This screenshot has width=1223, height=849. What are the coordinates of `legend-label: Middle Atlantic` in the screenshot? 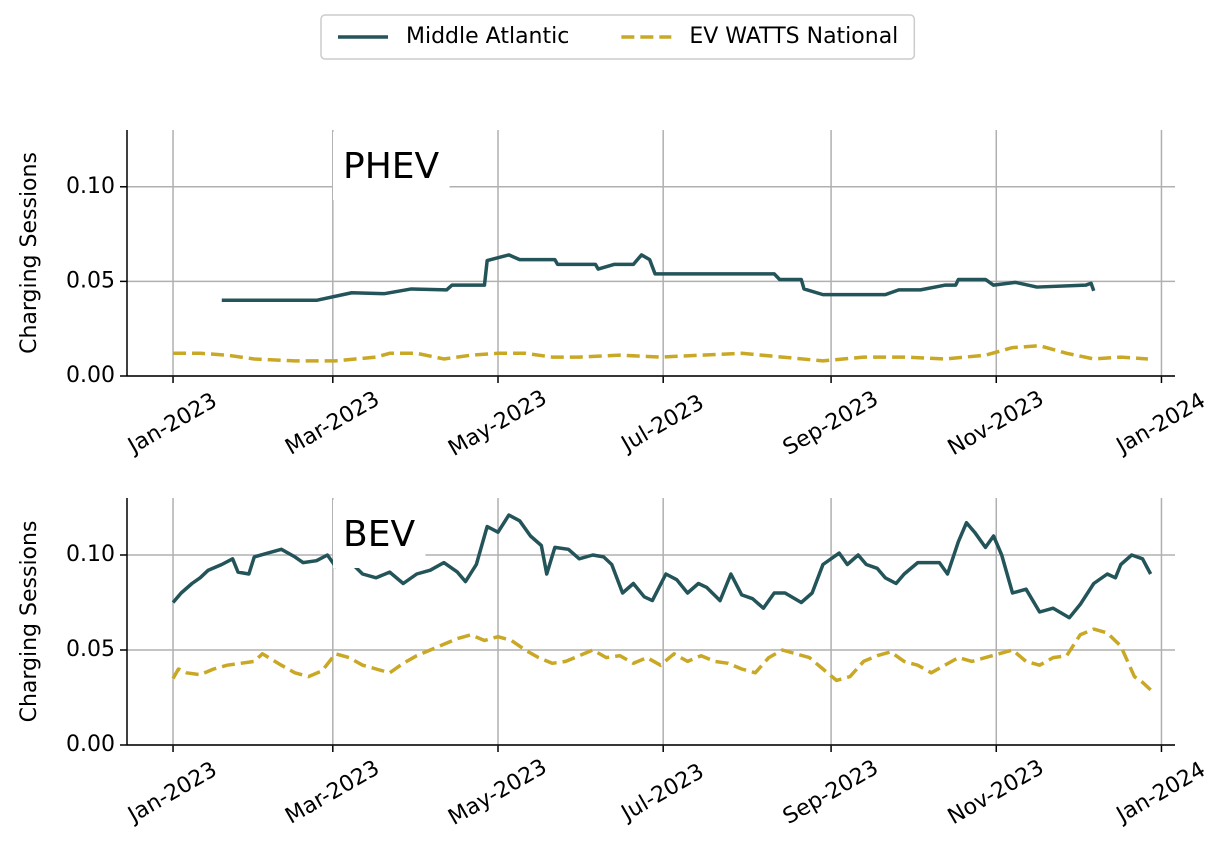 It's located at (487, 36).